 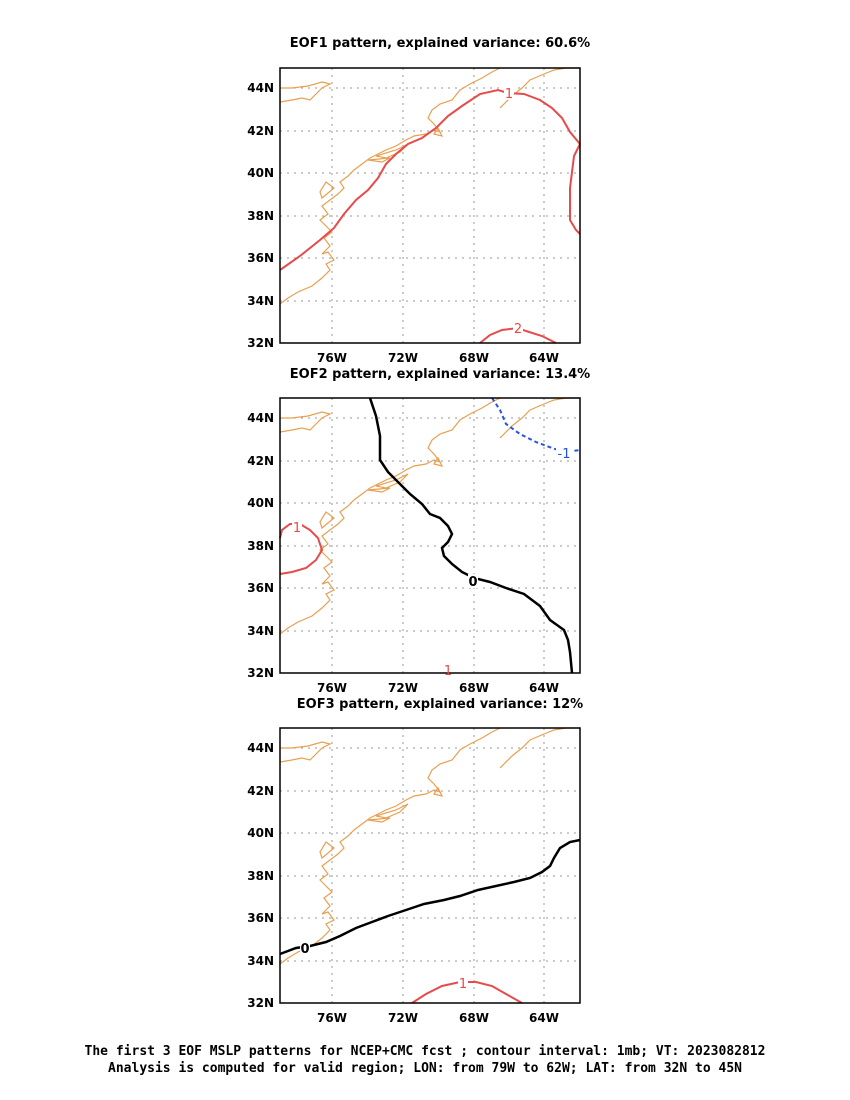 I want to click on panel-3-title: EOF3 pattern, explained variance: 12%, so click(x=440, y=704).